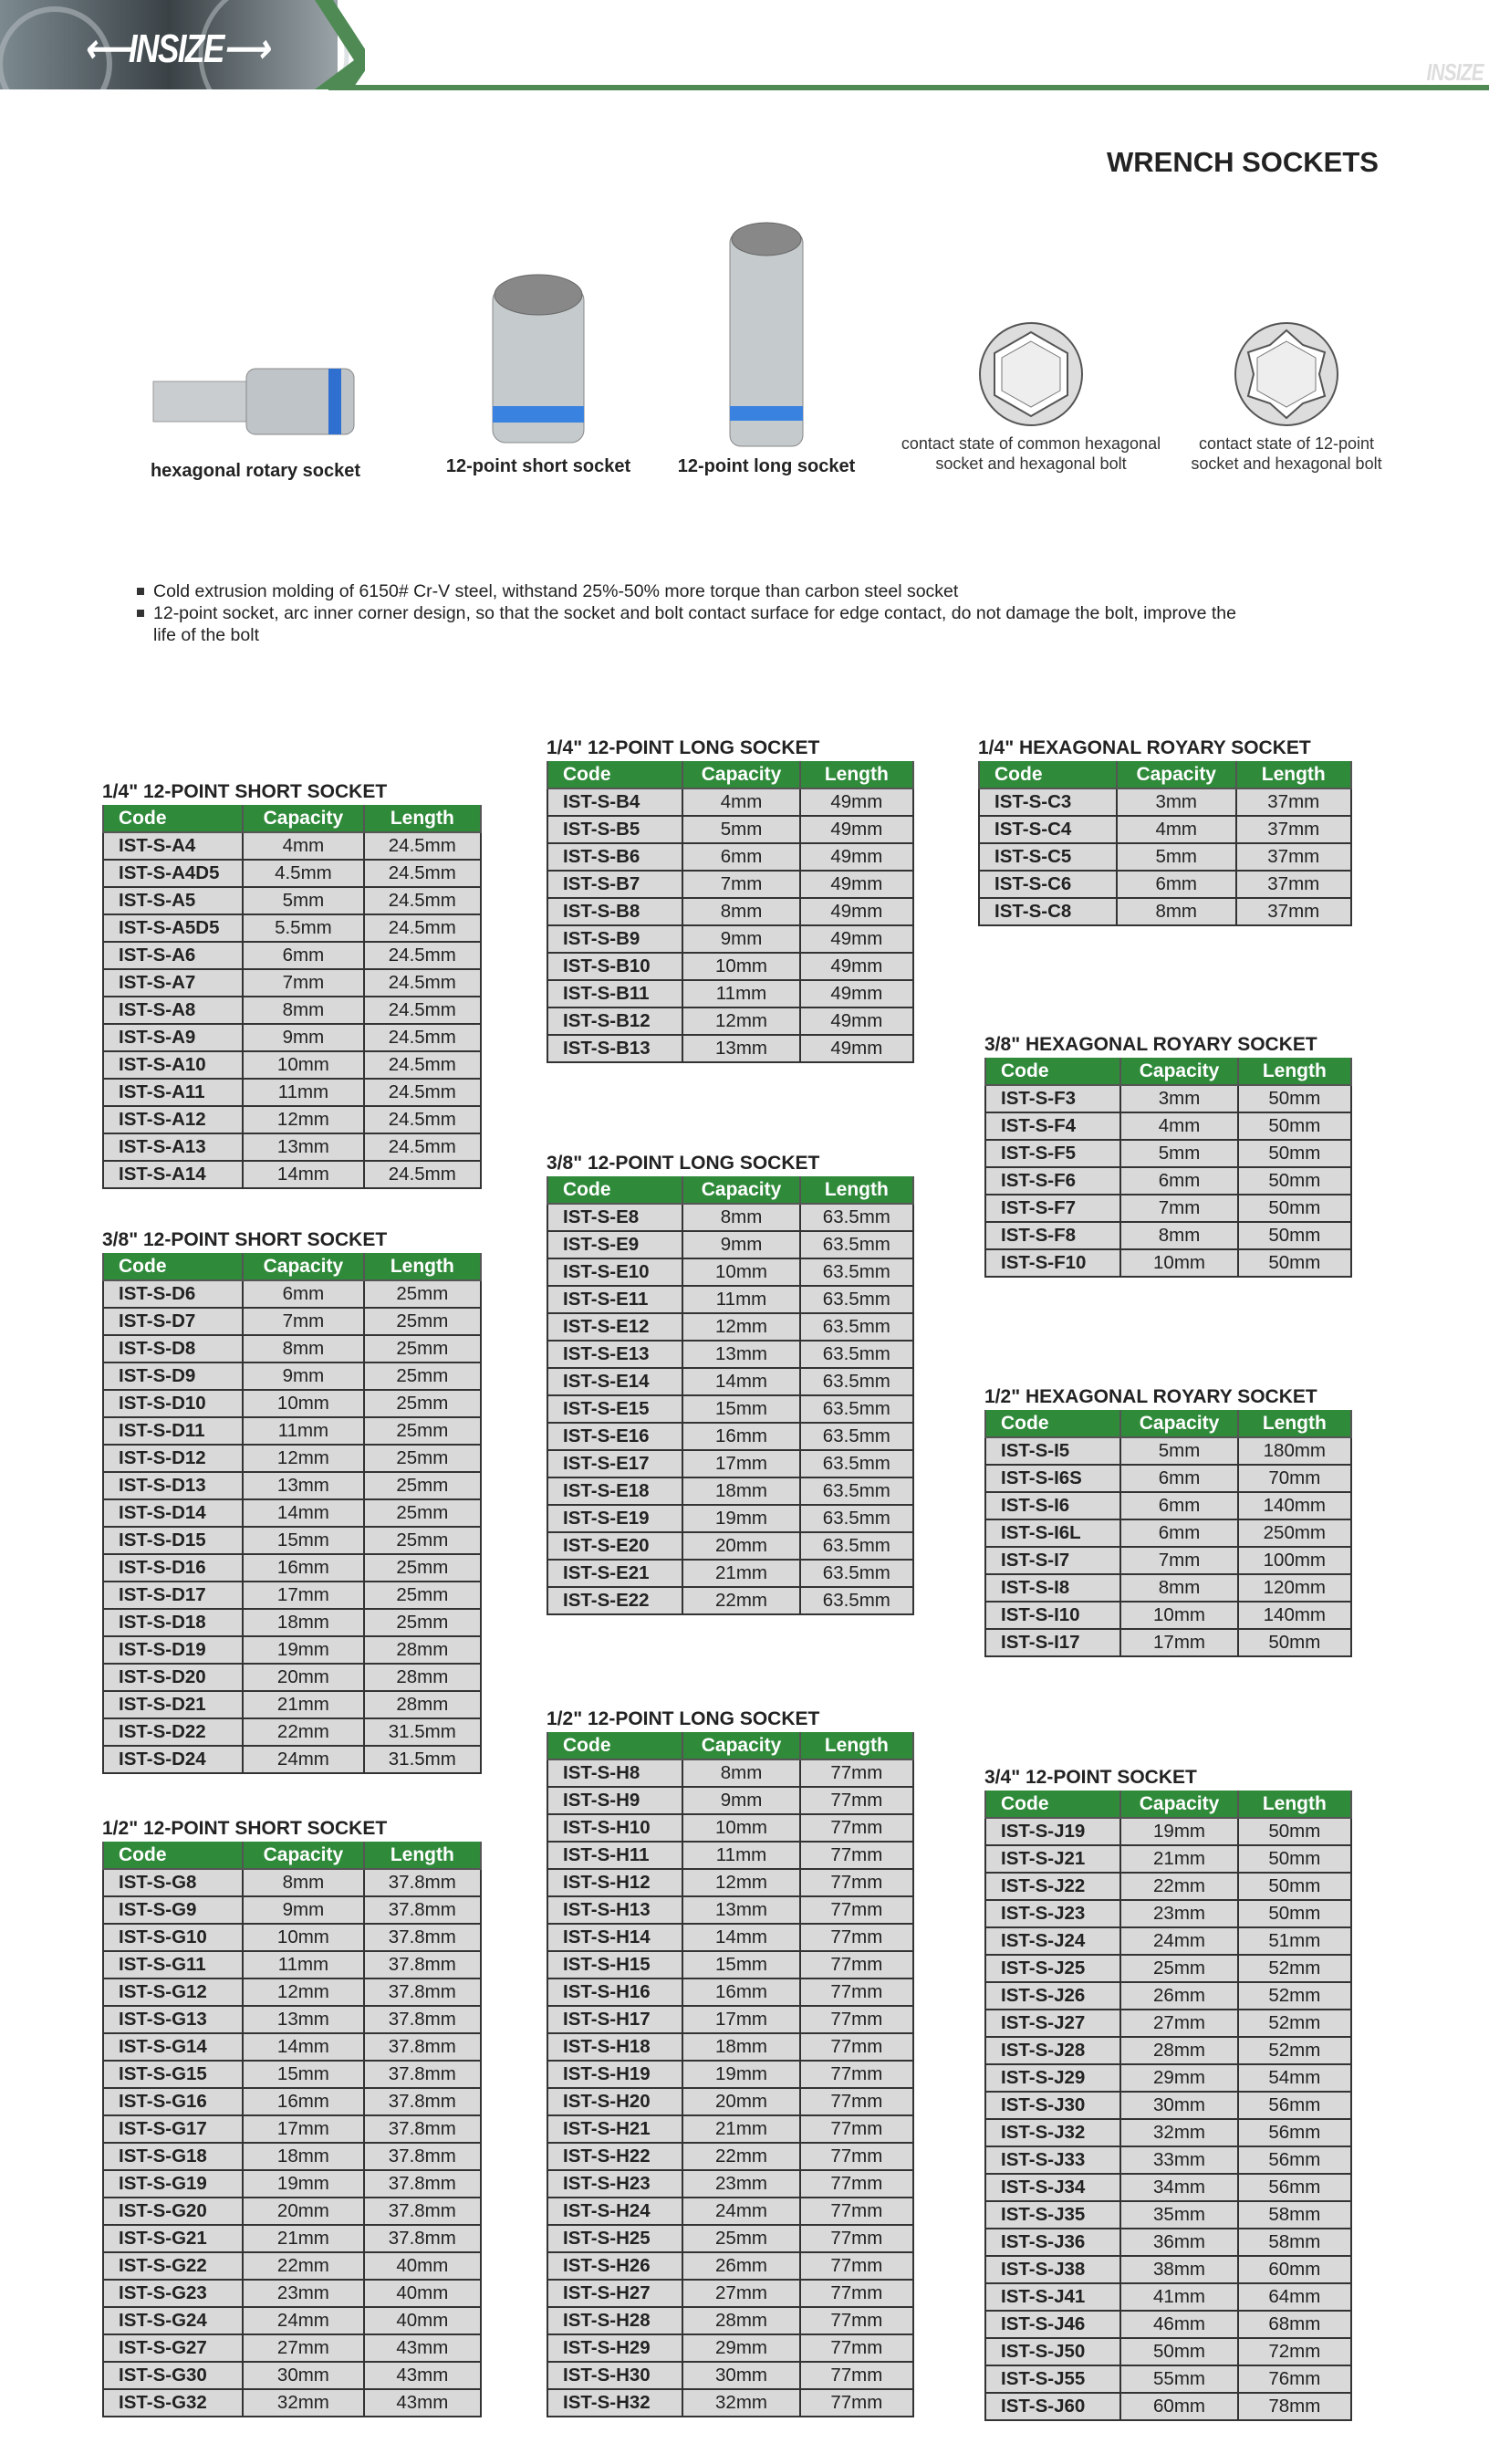  What do you see at coordinates (422, 2266) in the screenshot?
I see `cell-length: 40mm` at bounding box center [422, 2266].